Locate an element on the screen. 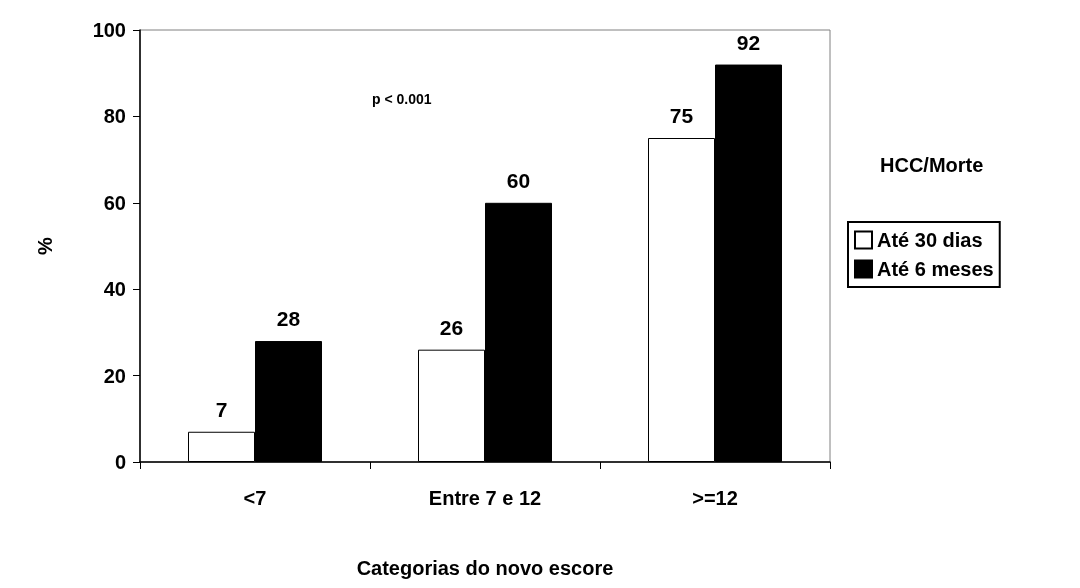 This screenshot has width=1080, height=588. x-tick-label: Entre 7 e 12 is located at coordinates (485, 498).